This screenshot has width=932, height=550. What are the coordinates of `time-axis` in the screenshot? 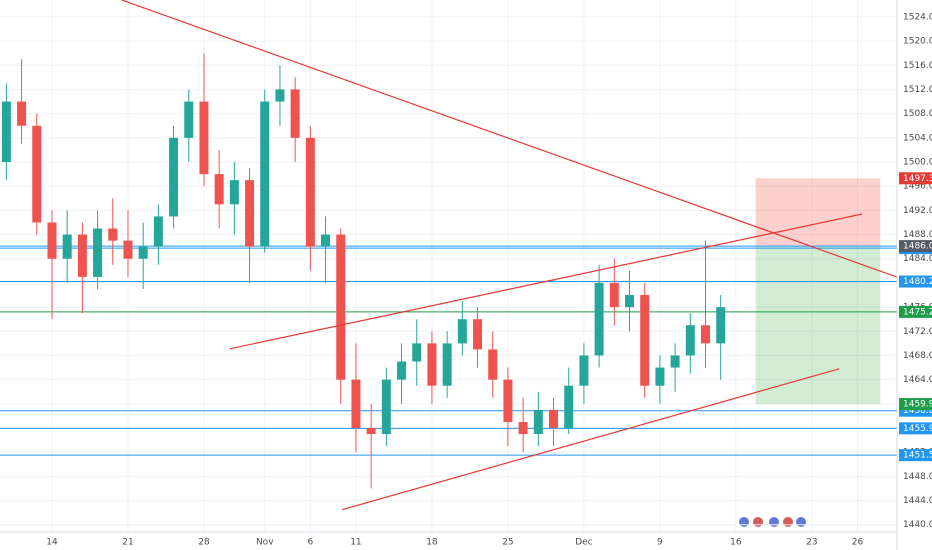 It's located at (466, 541).